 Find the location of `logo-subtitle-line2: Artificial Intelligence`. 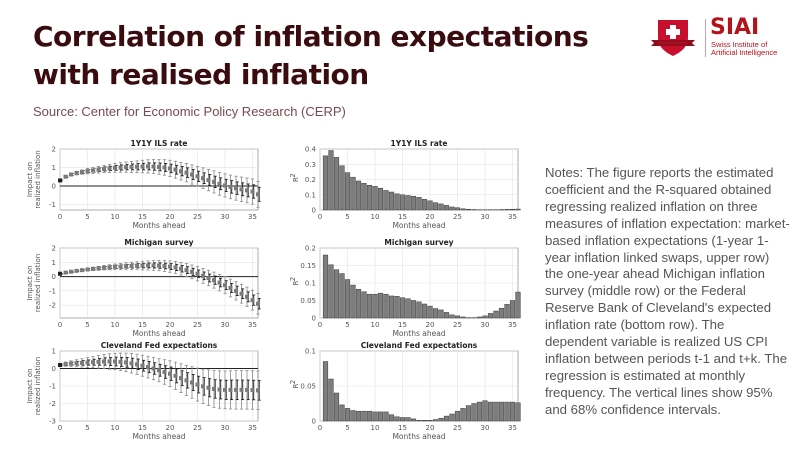

logo-subtitle-line2: Artificial Intelligence is located at coordinates (744, 52).